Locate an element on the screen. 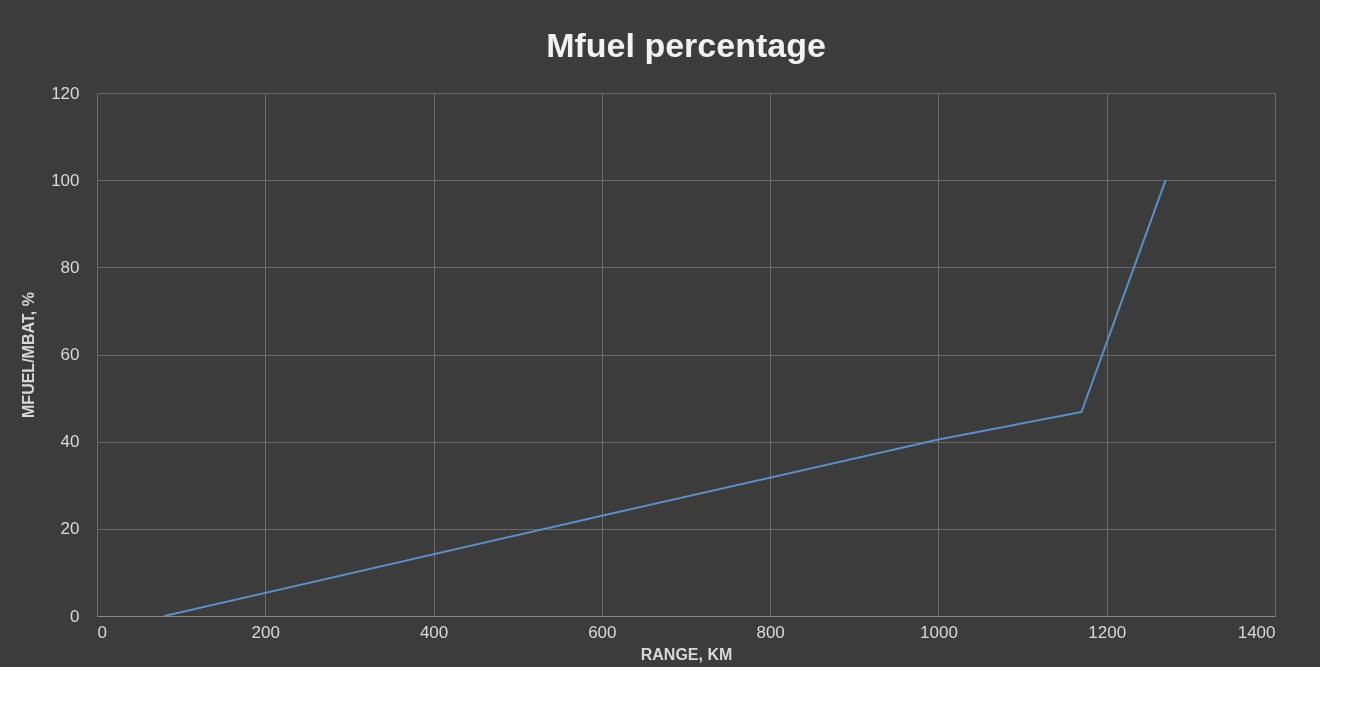 This screenshot has height=722, width=1363. x-axis-title: RANGE, KM is located at coordinates (686, 654).